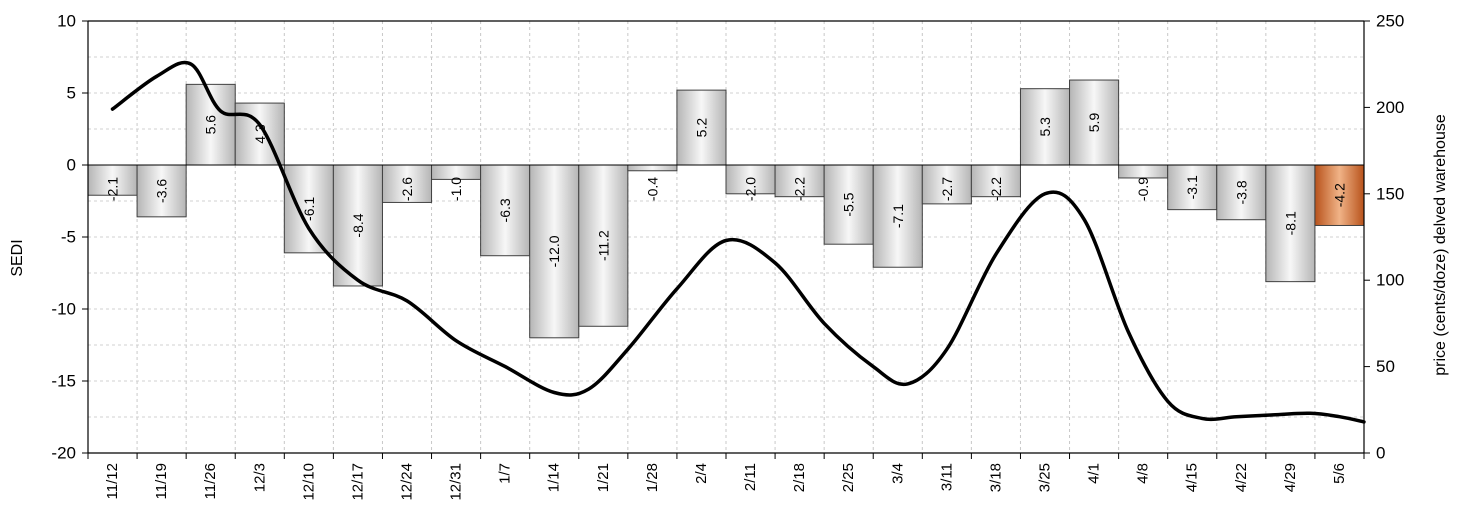 Image resolution: width=1463 pixels, height=514 pixels. I want to click on bar-data-label: 5.2, so click(702, 128).